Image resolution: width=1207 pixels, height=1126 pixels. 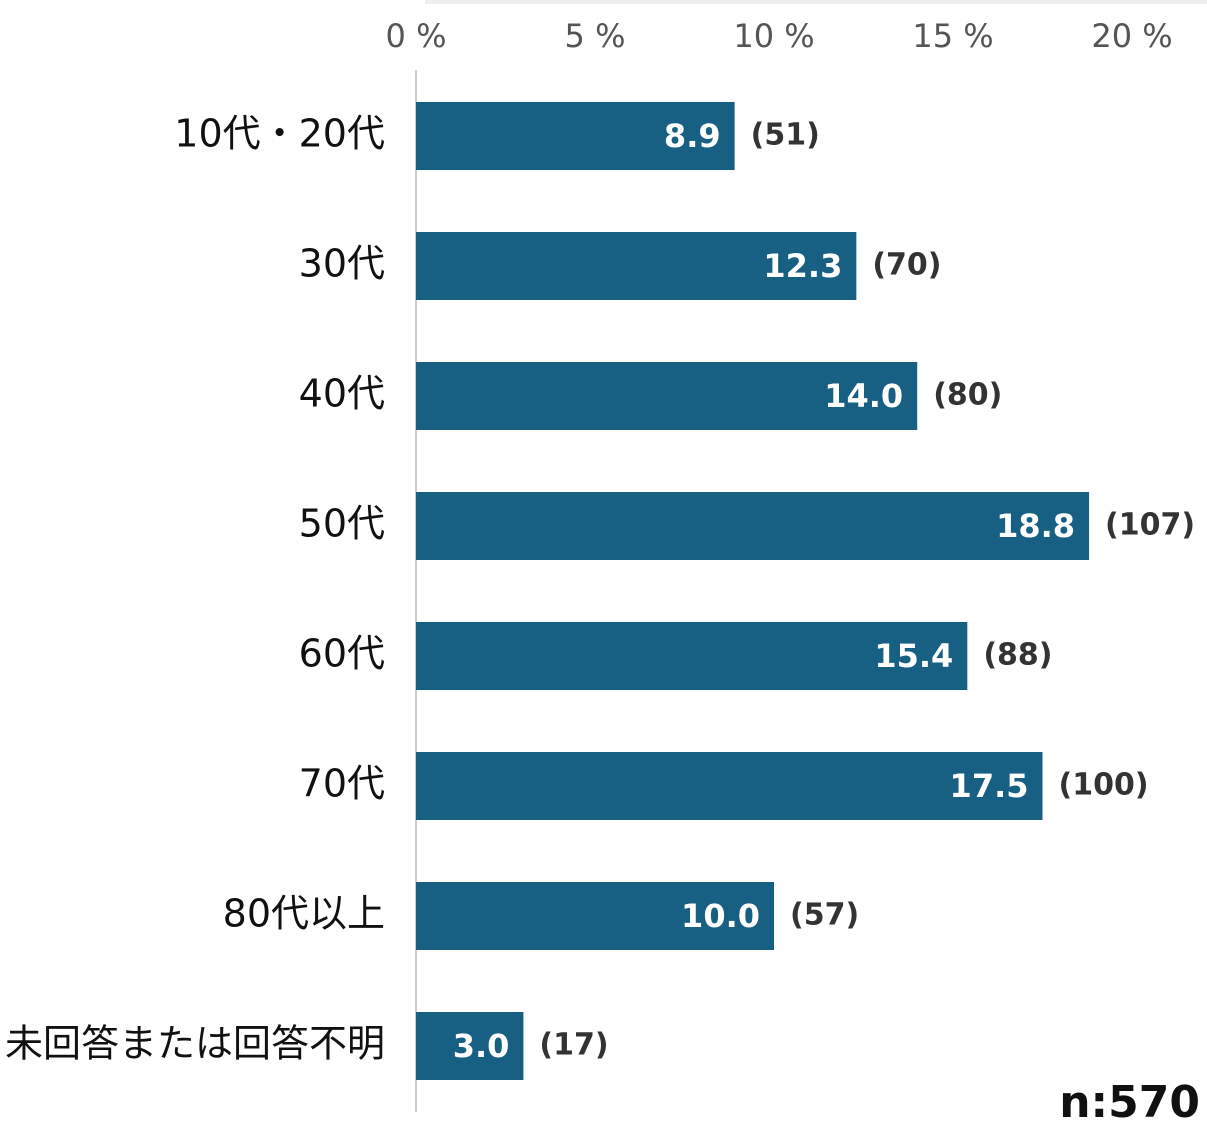 What do you see at coordinates (342, 264) in the screenshot?
I see `category-label: 30代` at bounding box center [342, 264].